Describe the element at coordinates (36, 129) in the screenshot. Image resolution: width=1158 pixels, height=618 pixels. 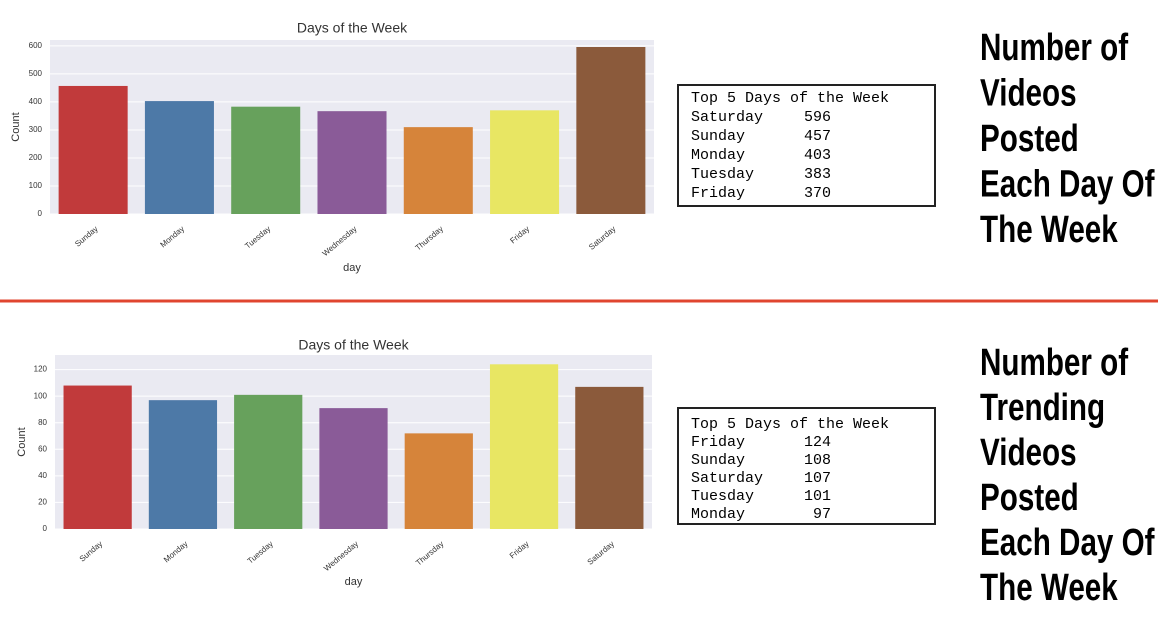
I see `y-tick-label: 300` at that location.